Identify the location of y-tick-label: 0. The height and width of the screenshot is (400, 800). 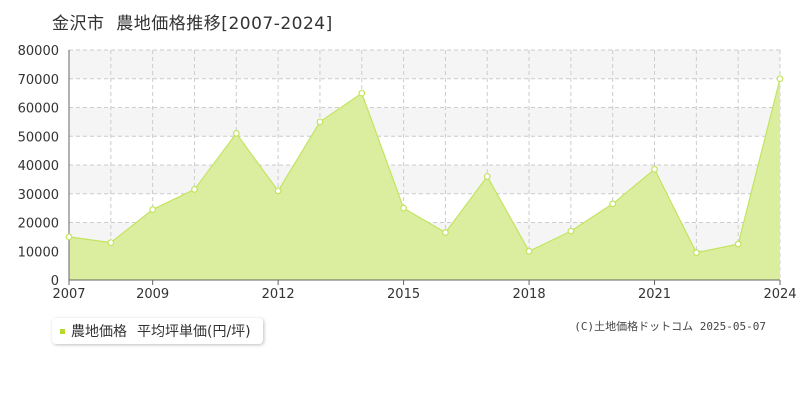
(55, 281).